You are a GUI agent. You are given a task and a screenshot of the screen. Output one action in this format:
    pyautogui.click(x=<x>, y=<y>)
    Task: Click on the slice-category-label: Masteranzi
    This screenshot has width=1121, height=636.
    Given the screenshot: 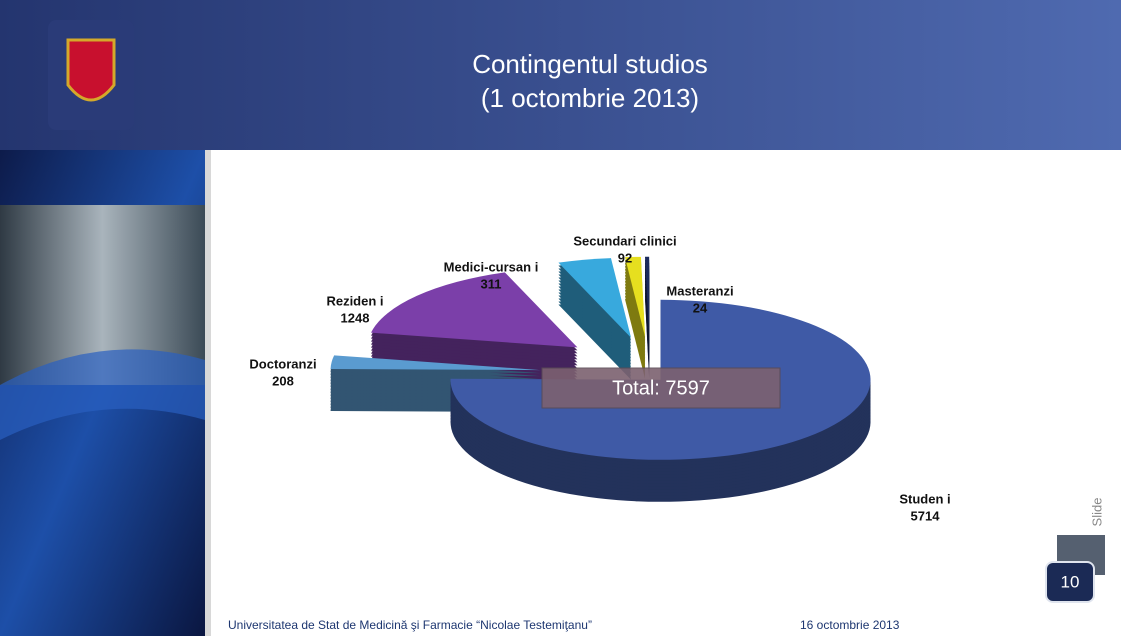 What is the action you would take?
    pyautogui.click(x=699, y=290)
    